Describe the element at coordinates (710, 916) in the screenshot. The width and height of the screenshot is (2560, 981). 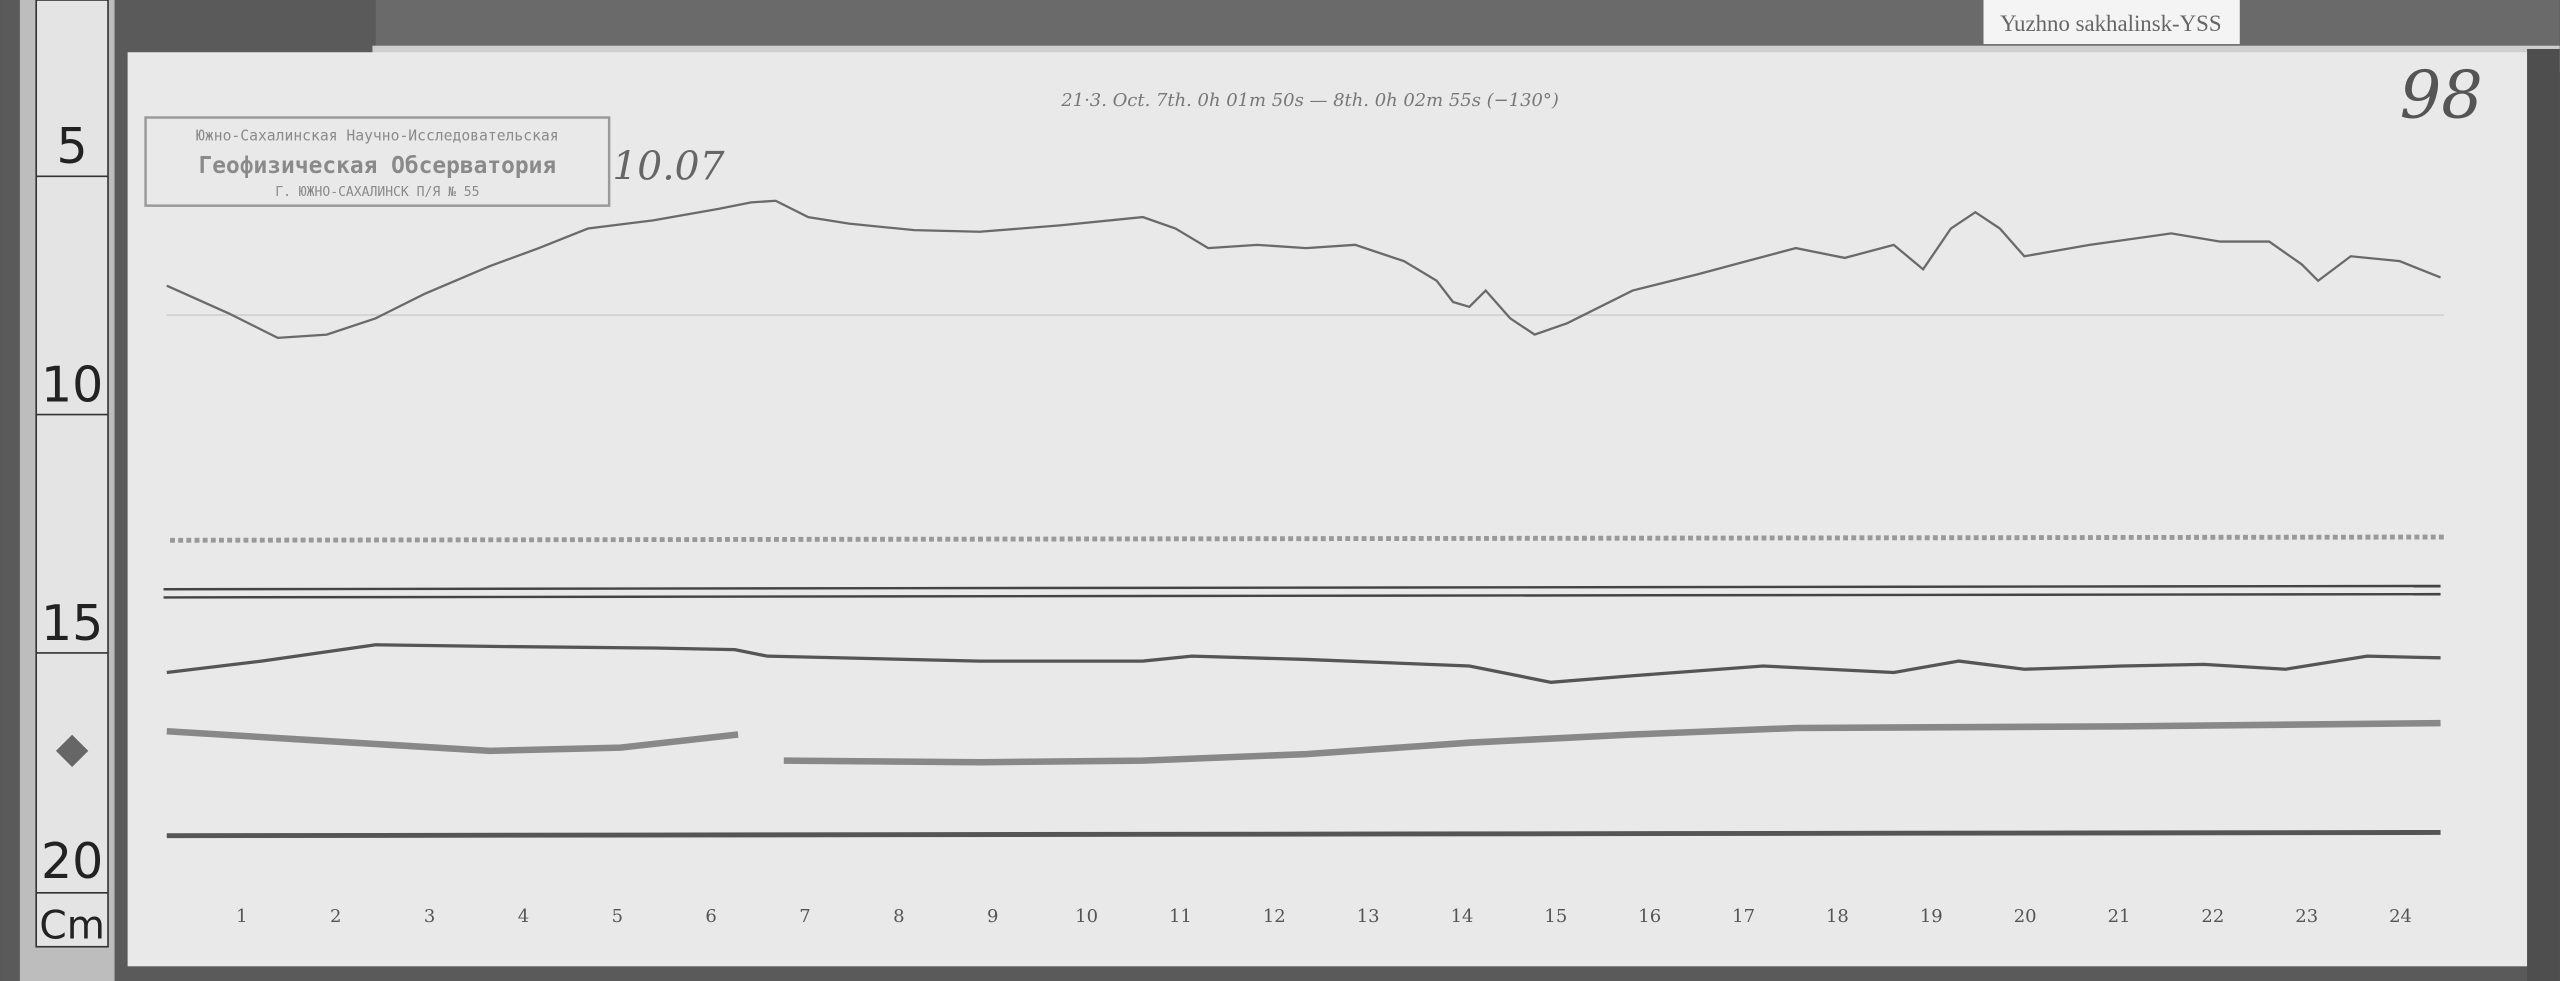
I see `hour-label: 6` at that location.